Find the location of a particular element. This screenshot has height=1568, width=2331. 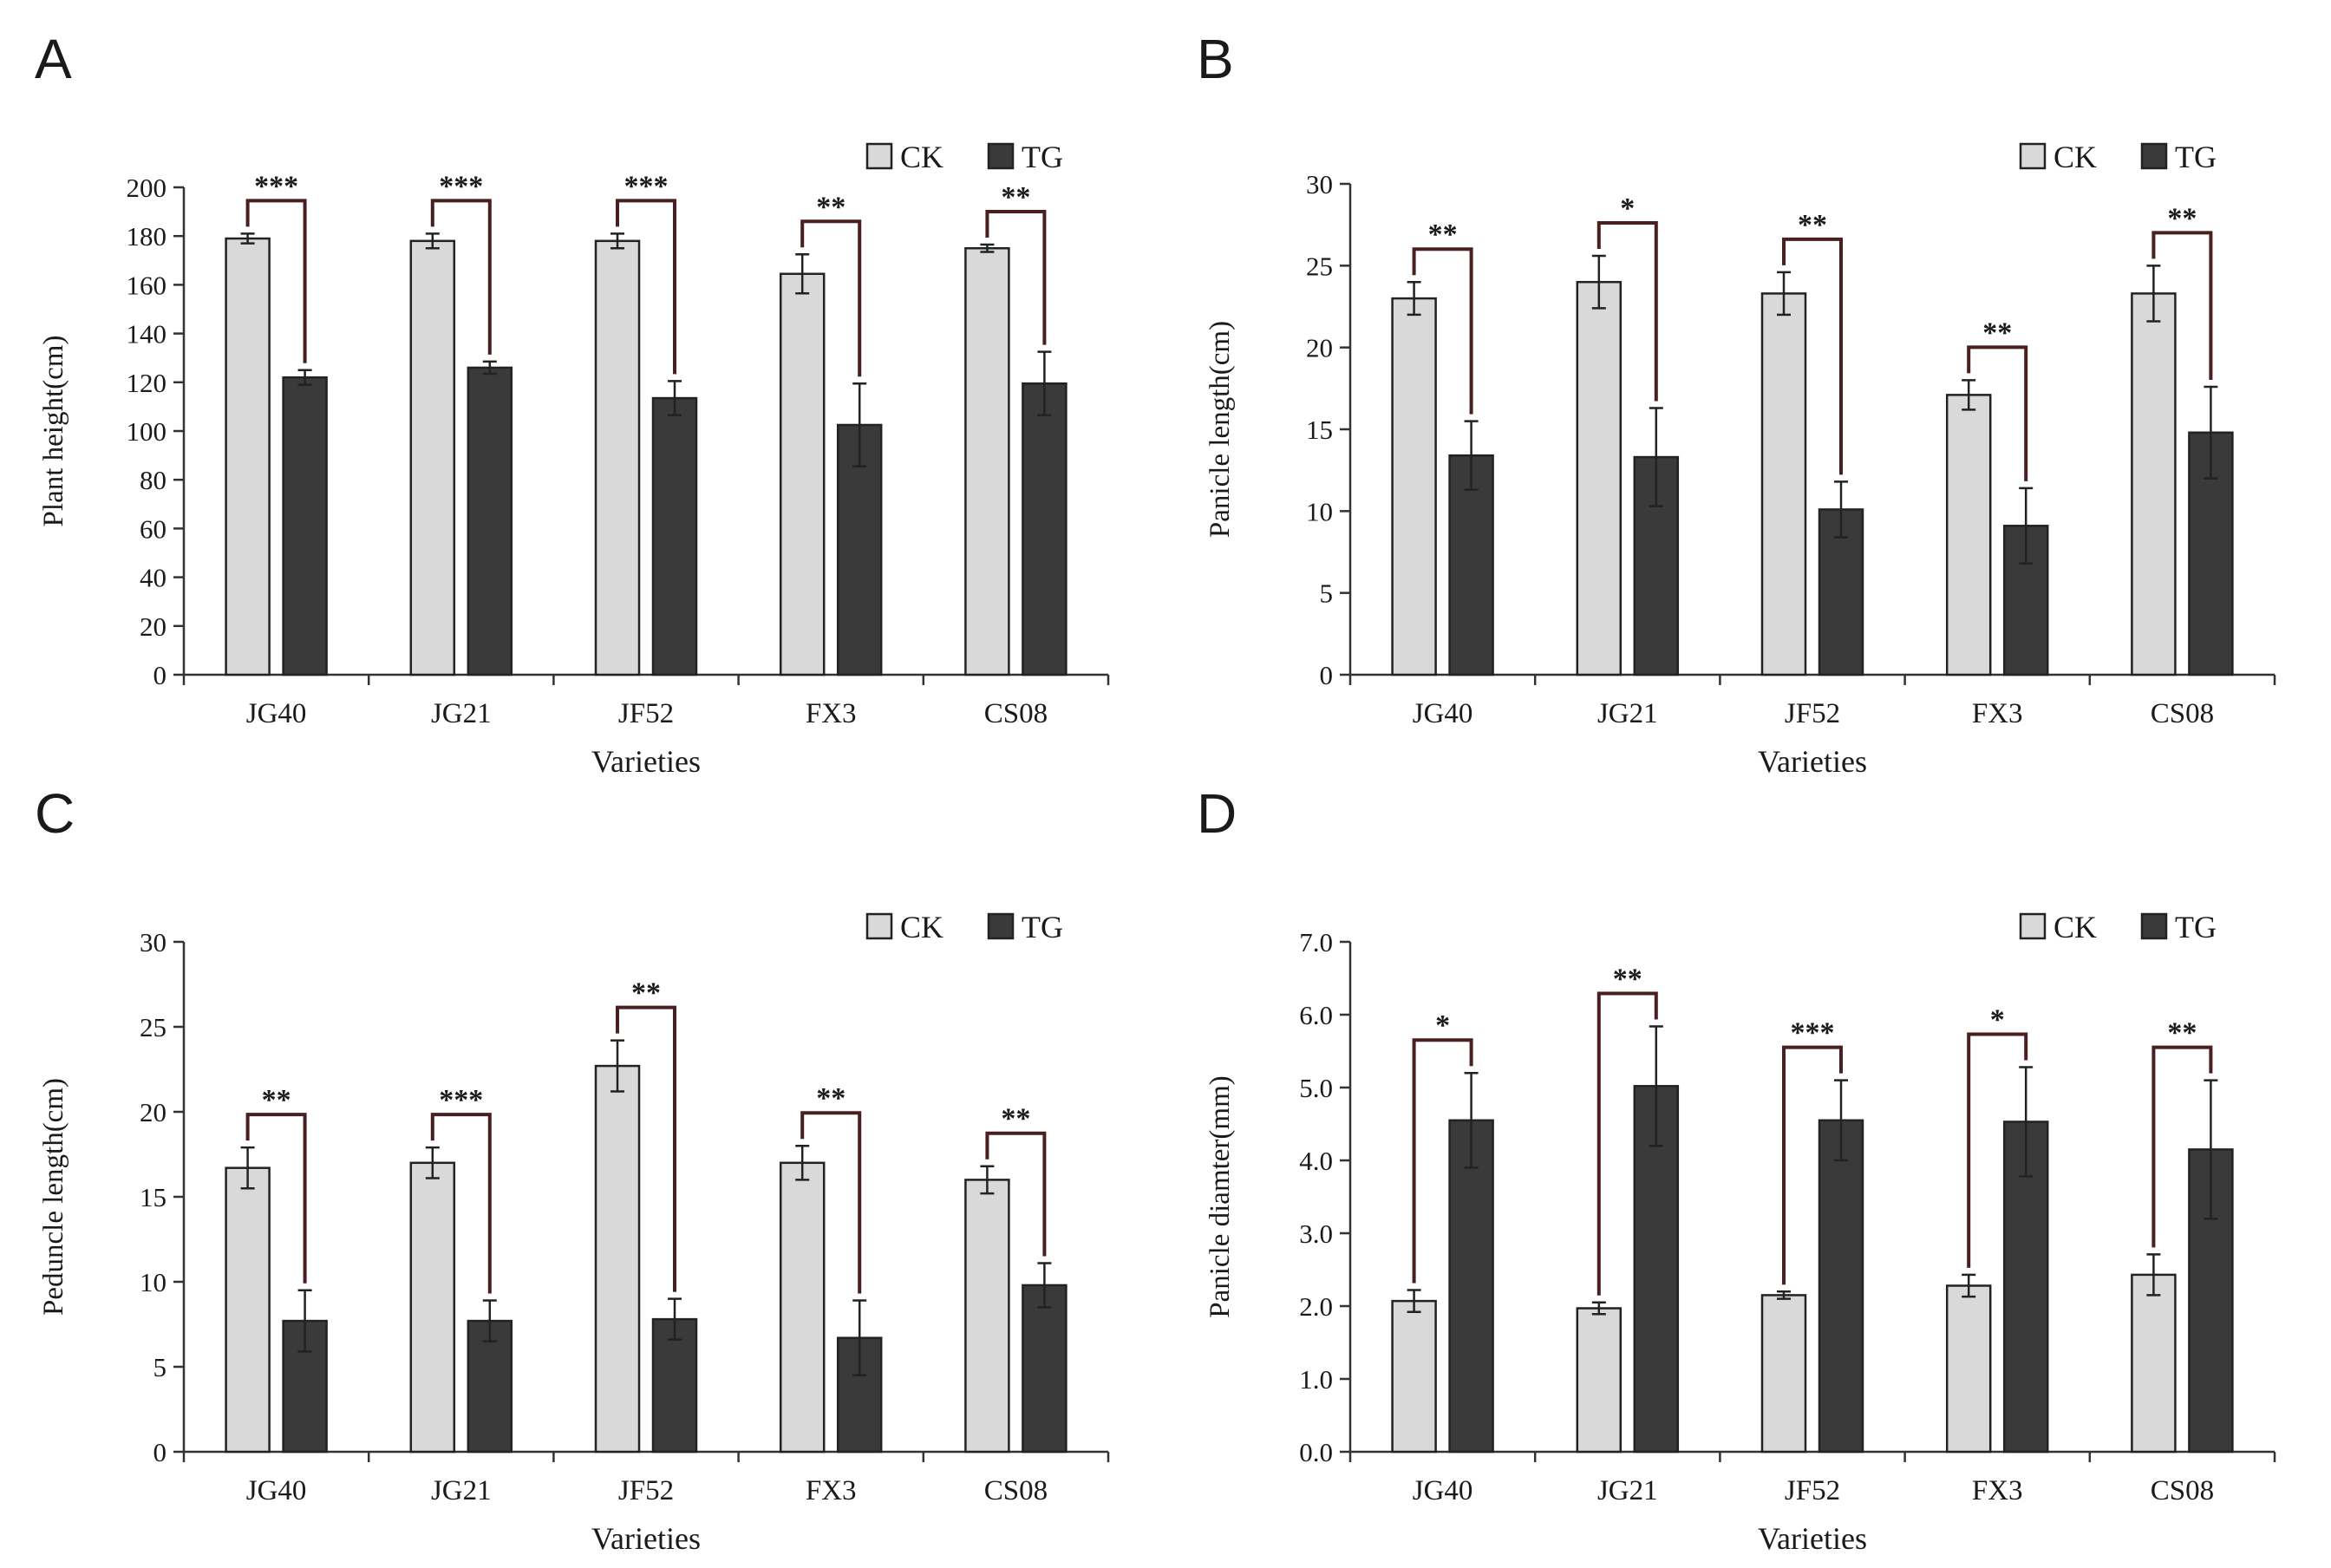

y-tick-label: 1.0 is located at coordinates (1316, 1379).